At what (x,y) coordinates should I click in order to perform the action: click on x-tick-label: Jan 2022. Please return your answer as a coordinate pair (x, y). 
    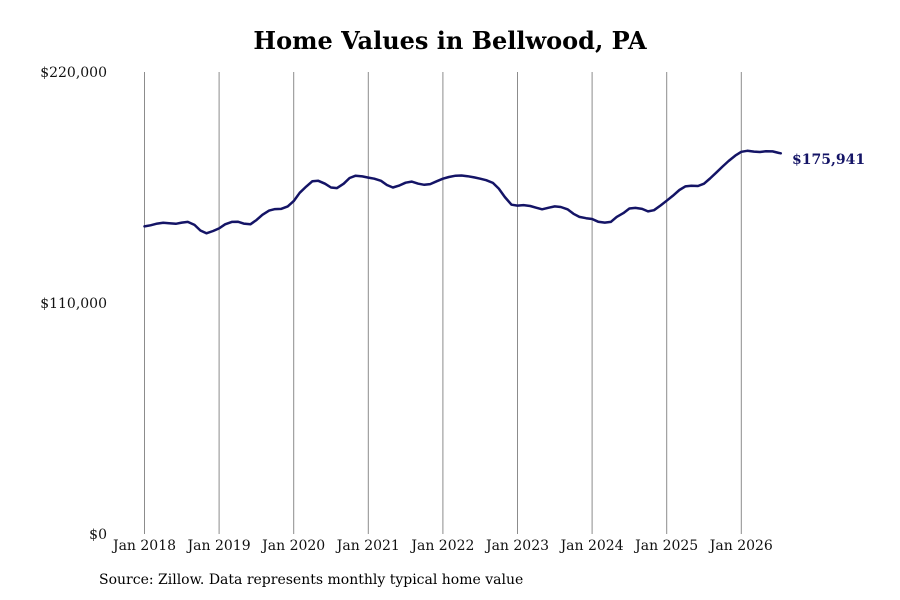
    Looking at the image, I should click on (441, 546).